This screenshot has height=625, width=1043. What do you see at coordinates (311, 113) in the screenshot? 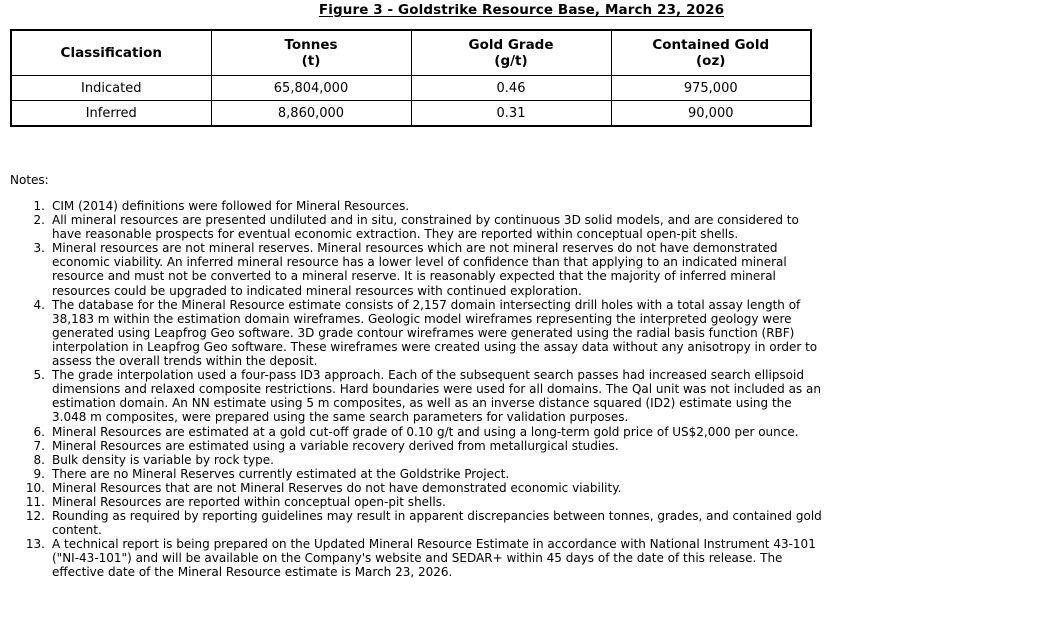
I see `cell-tonnes: 8,860,000` at bounding box center [311, 113].